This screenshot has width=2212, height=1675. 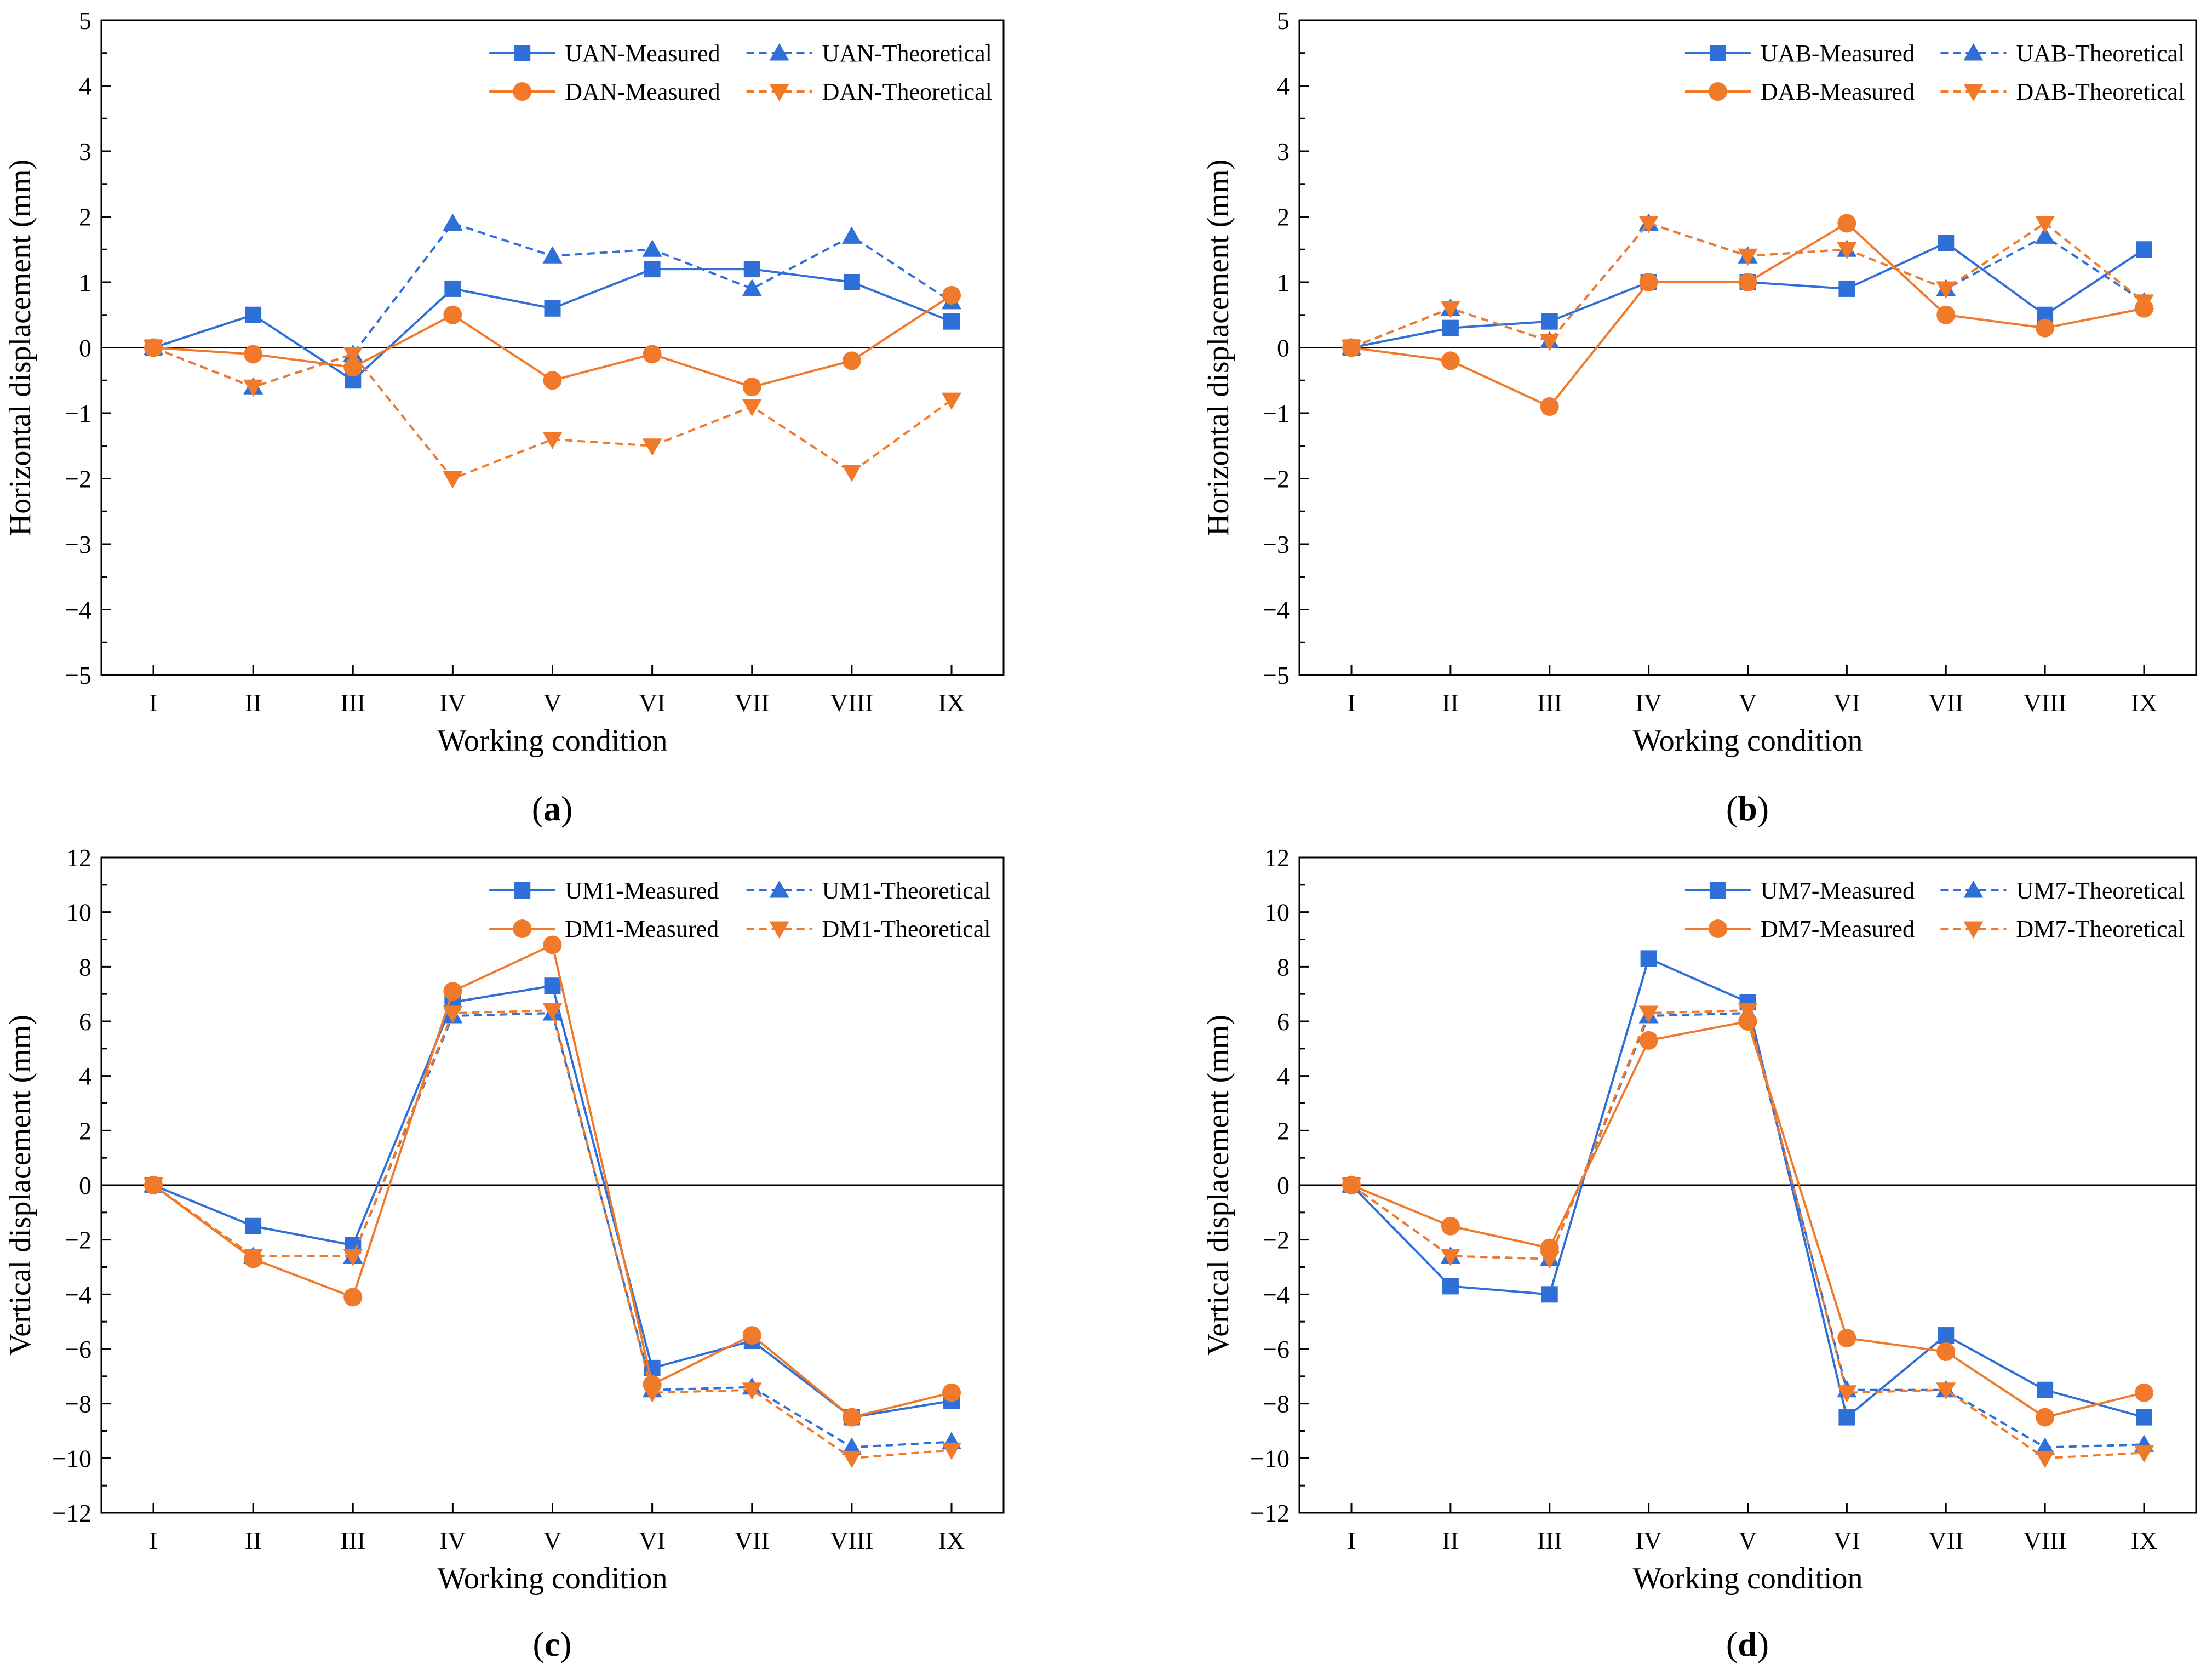 I want to click on y-tick-label: 10, so click(x=78, y=913).